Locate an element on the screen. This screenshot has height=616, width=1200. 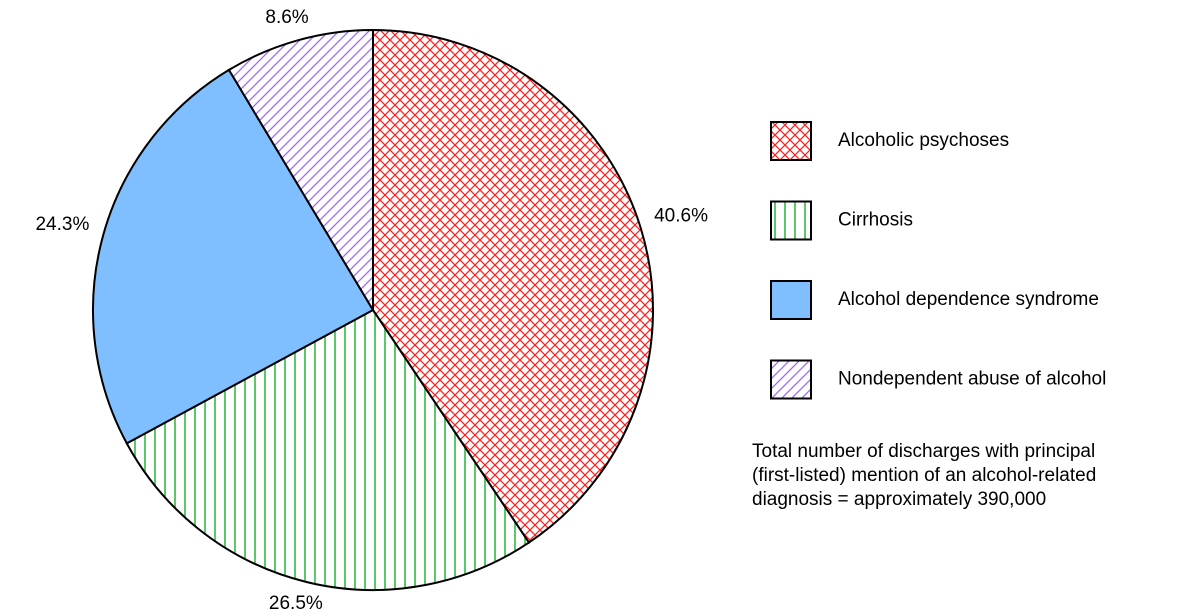
legend-label: Cirrhosis is located at coordinates (875, 220).